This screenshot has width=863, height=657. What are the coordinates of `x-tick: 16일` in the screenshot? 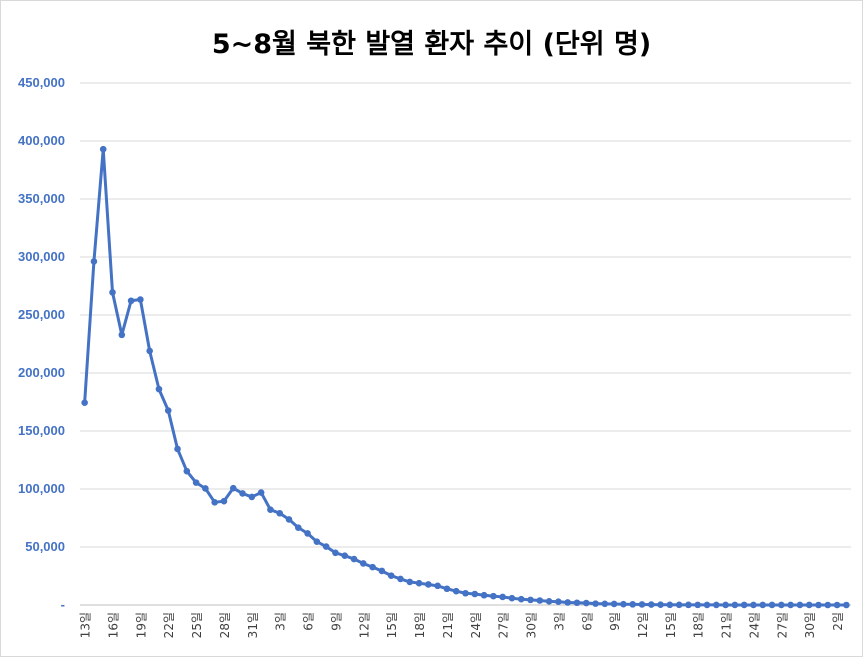 It's located at (114, 625).